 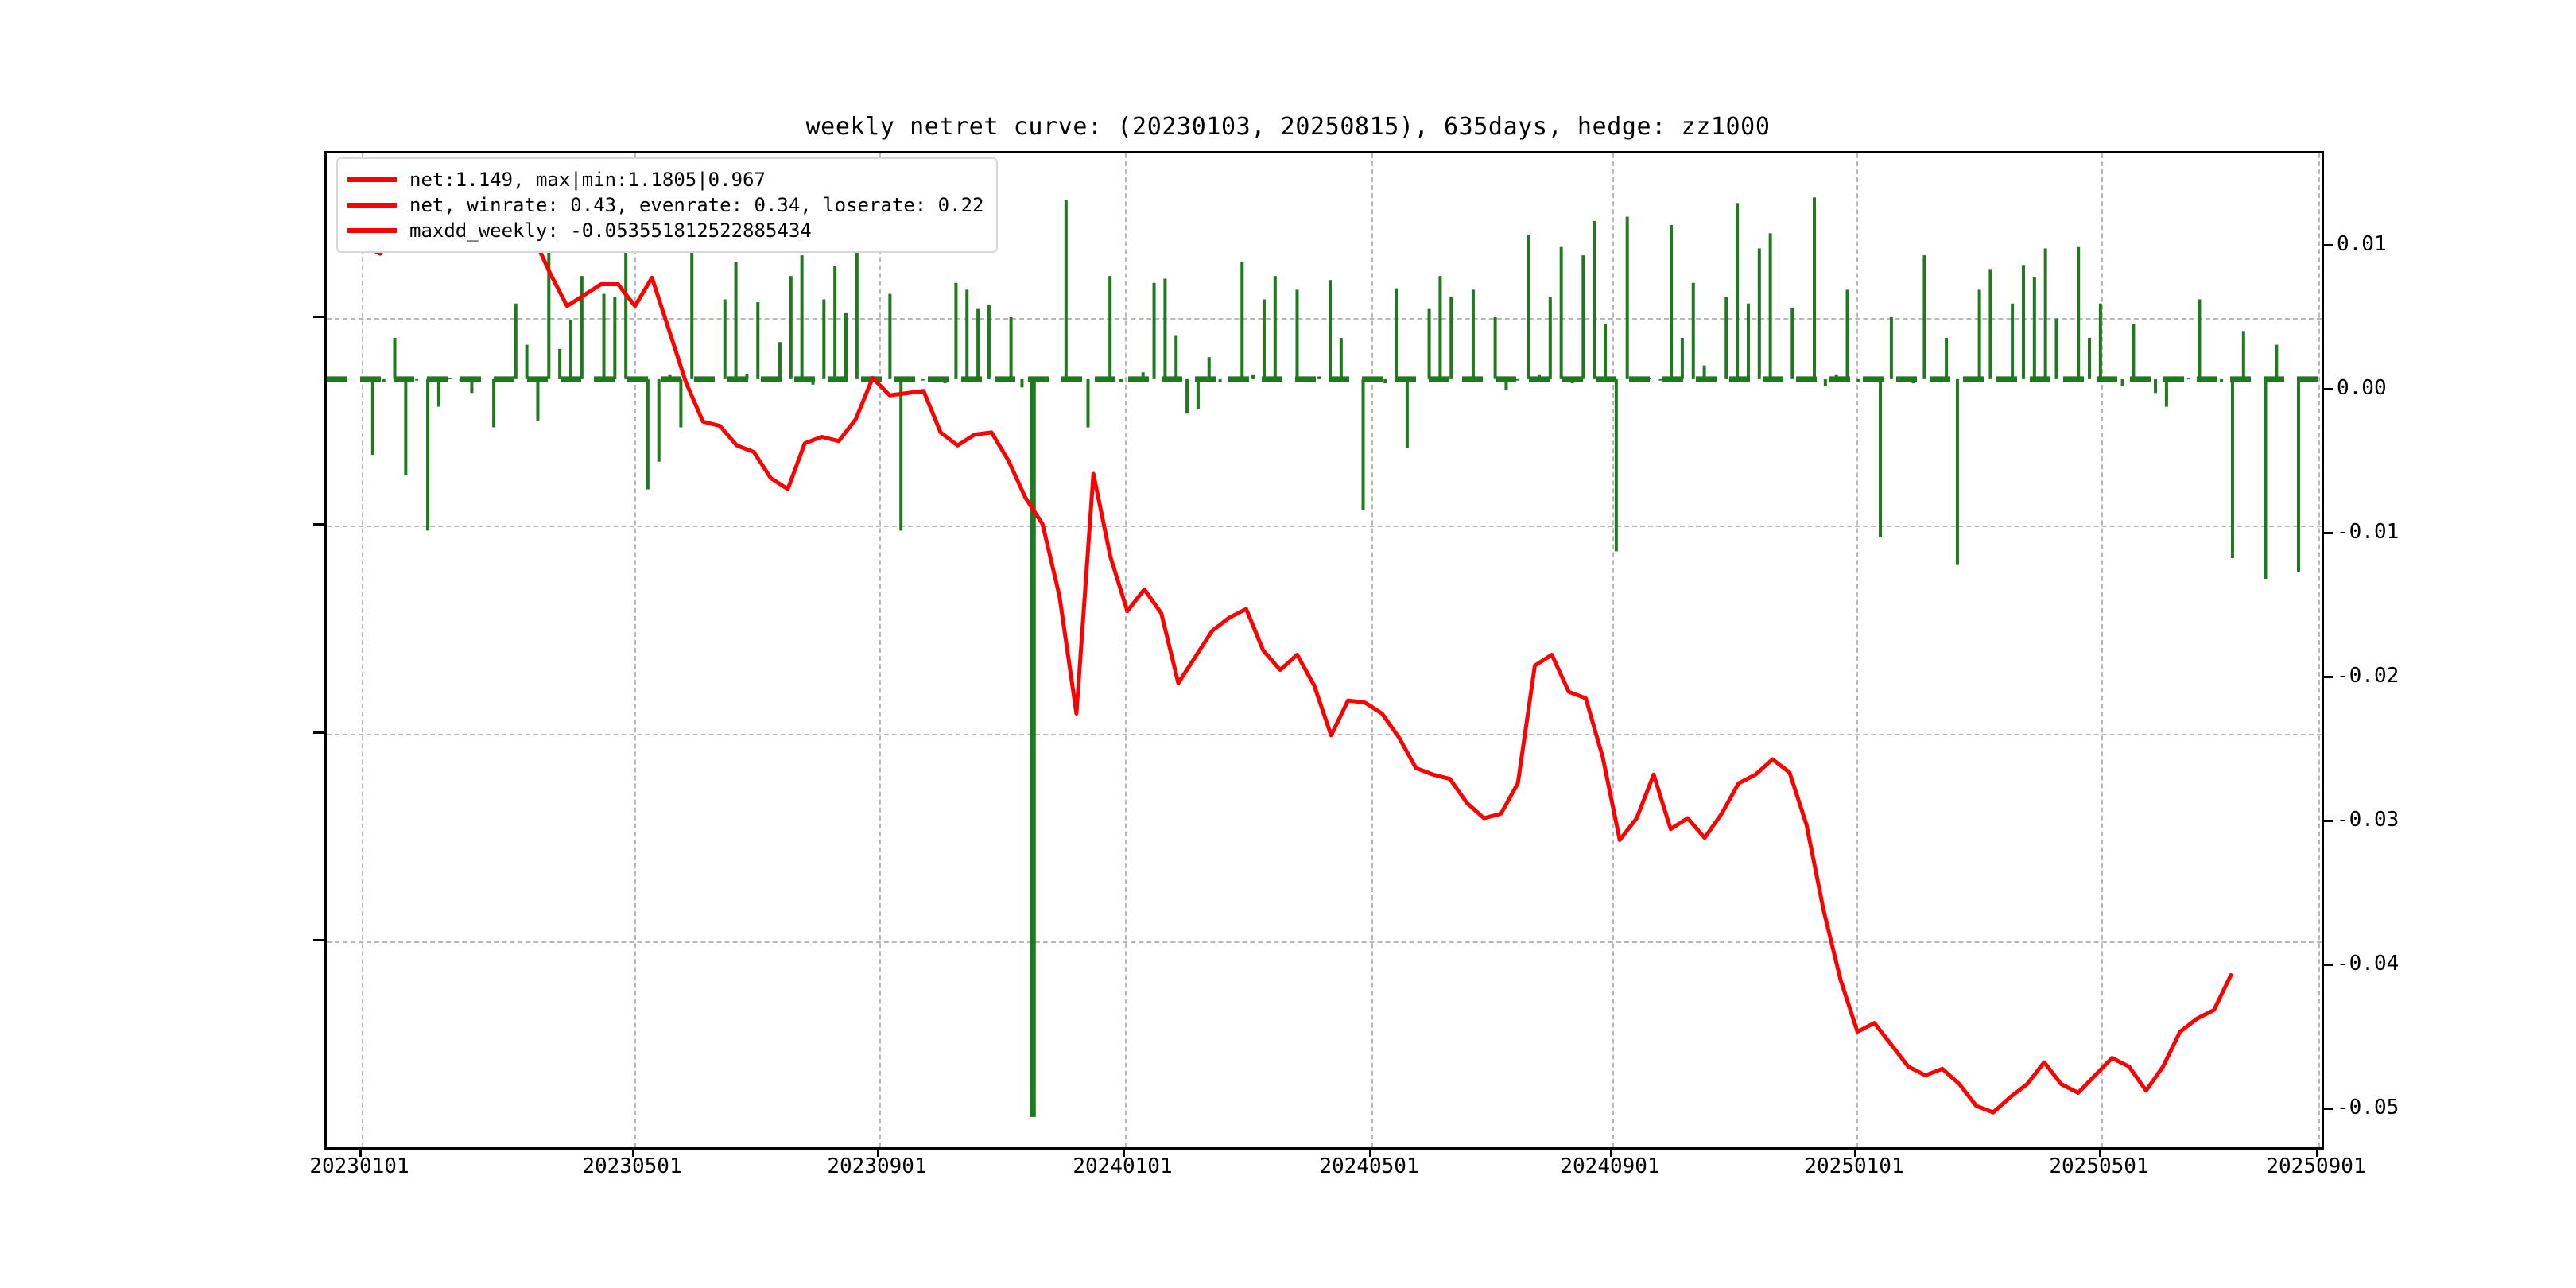 What do you see at coordinates (2368, 676) in the screenshot?
I see `y-right-tick-label: -0.02` at bounding box center [2368, 676].